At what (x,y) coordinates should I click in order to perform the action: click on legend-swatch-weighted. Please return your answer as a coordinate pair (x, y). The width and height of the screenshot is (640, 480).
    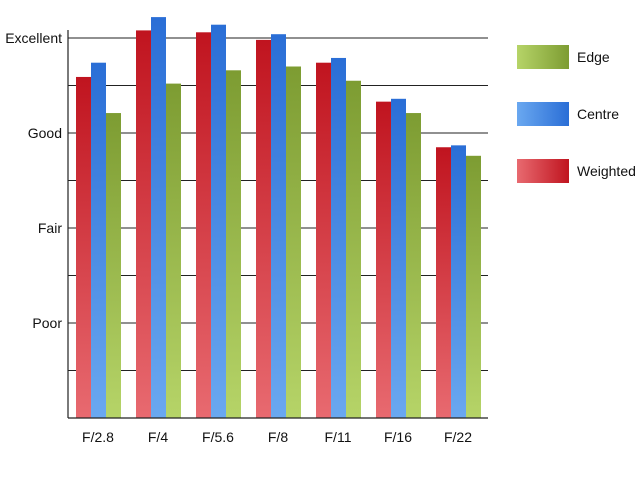
    Looking at the image, I should click on (543, 171).